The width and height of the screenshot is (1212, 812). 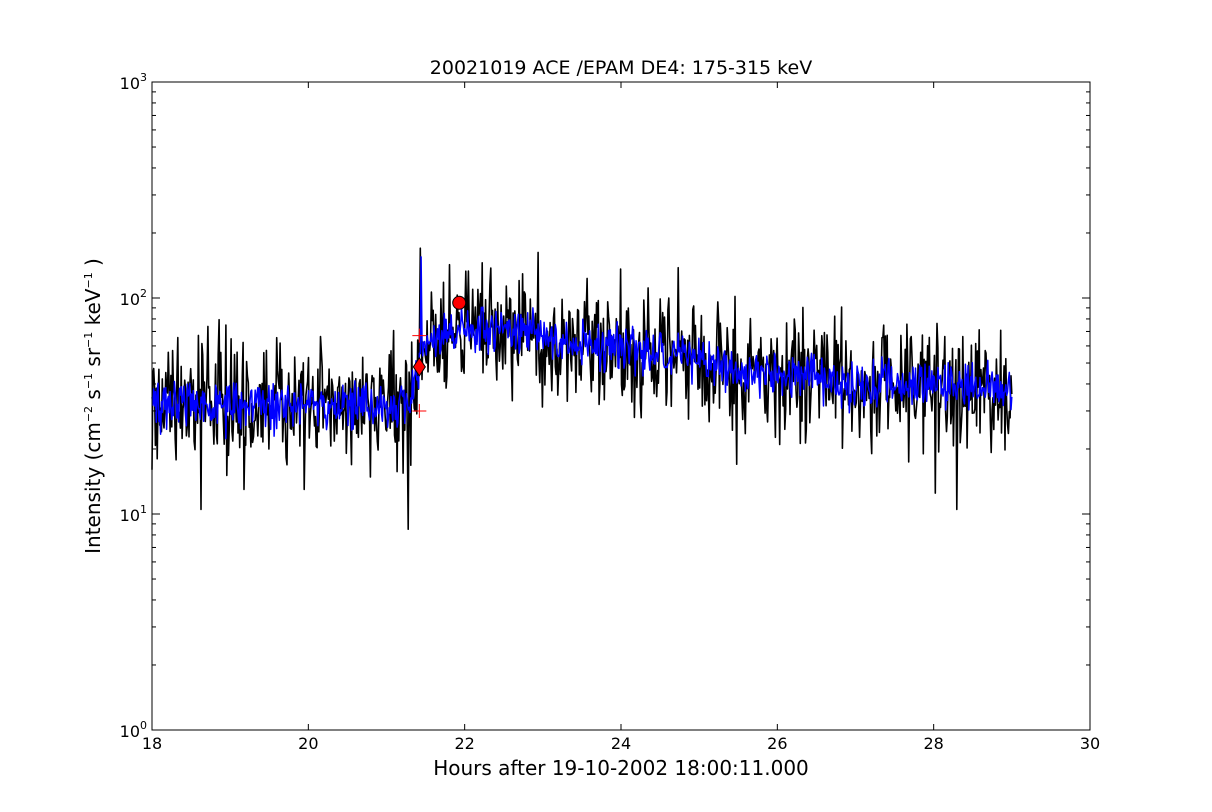 I want to click on y-axis-label: Intensity (cm−2 s−1 sr−1 keV−1 ), so click(x=93, y=406).